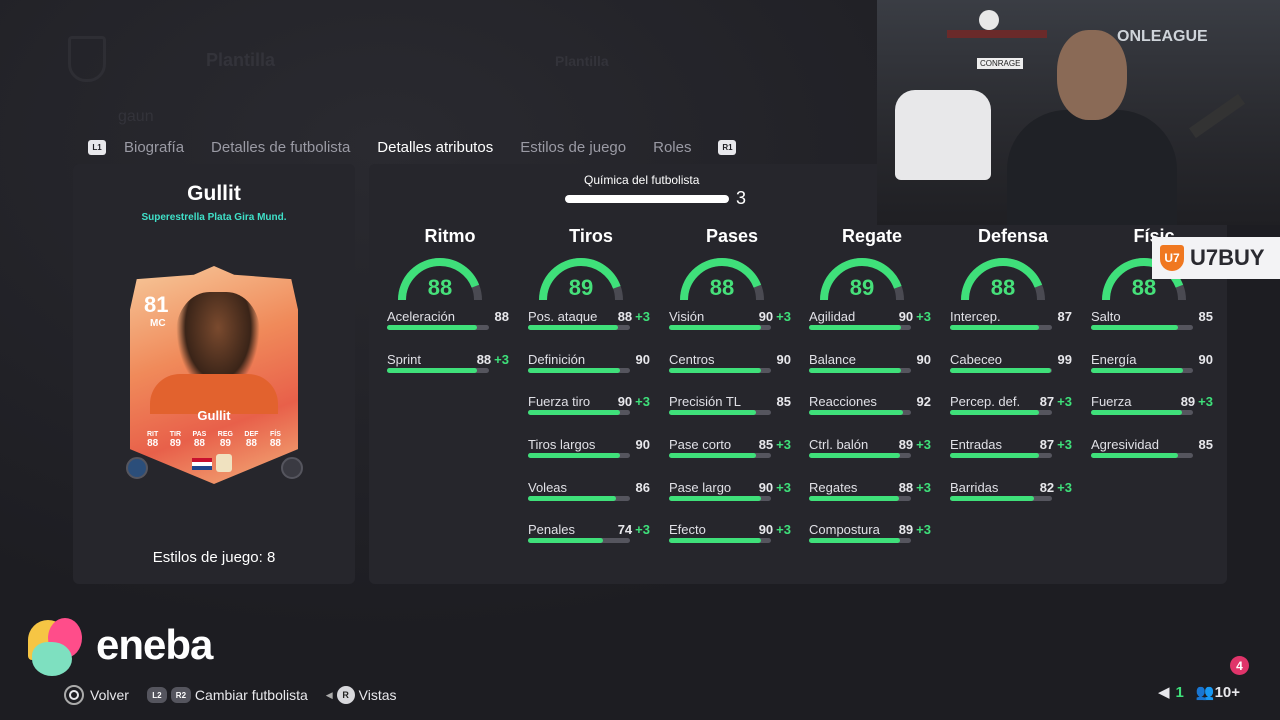 The width and height of the screenshot is (1280, 720). I want to click on tab-roles: Roles, so click(672, 147).